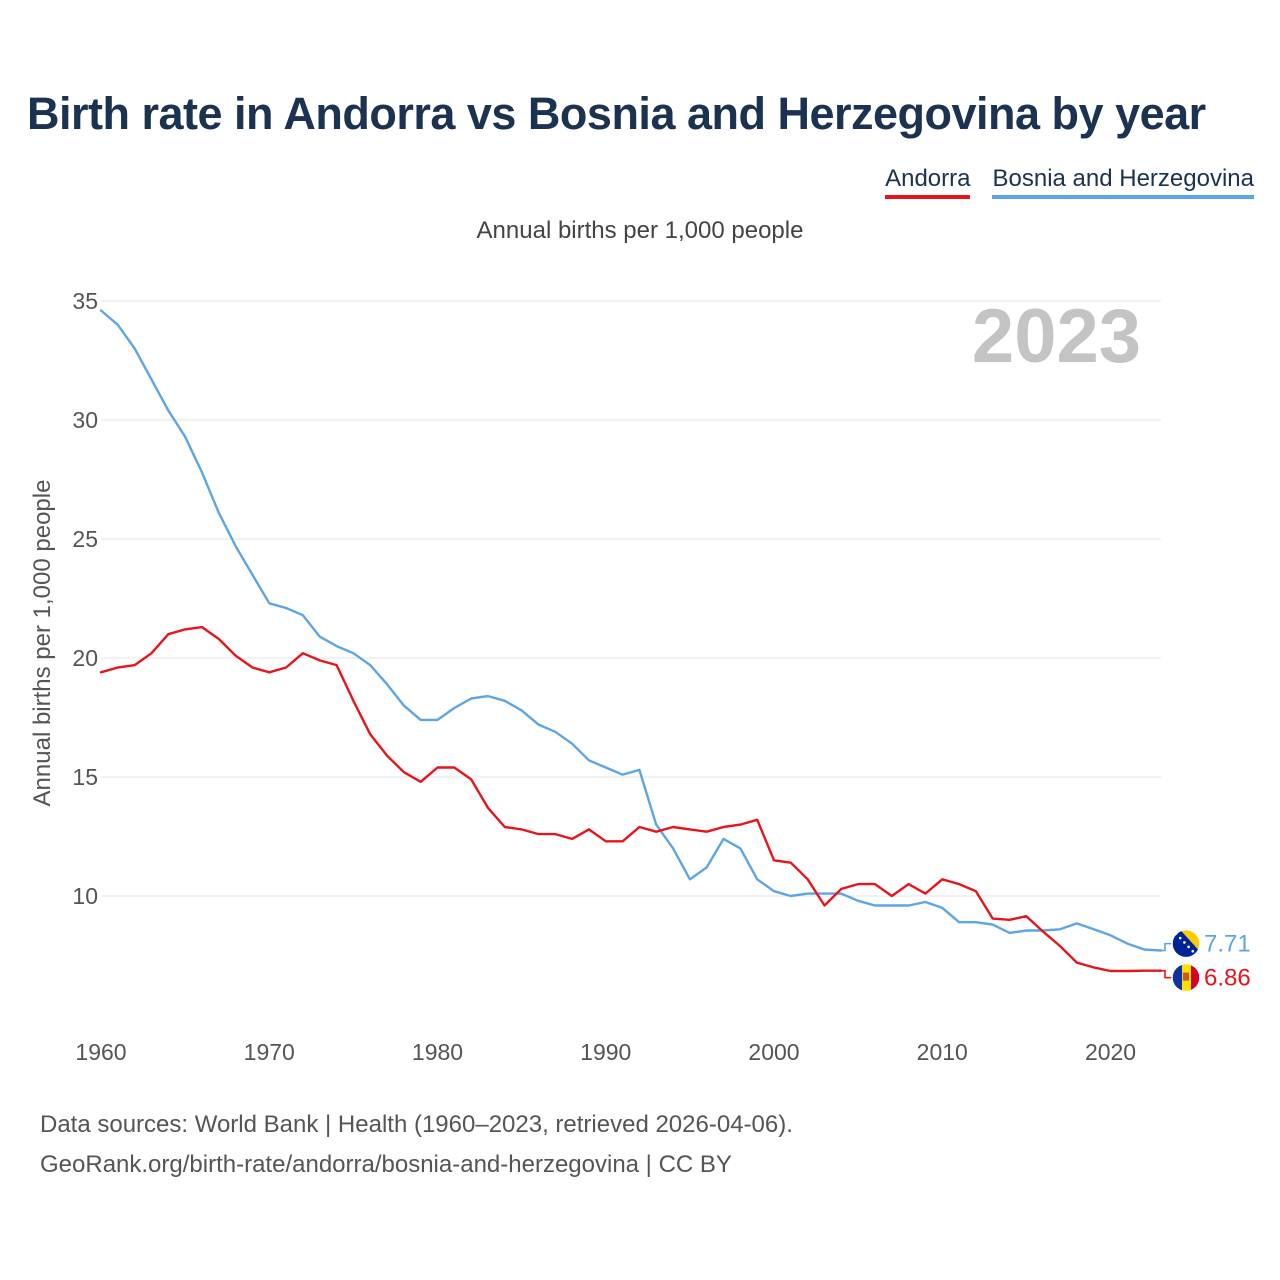 The height and width of the screenshot is (1280, 1280). I want to click on end-value-bosnia-and-herzegovina: 7.71, so click(1227, 944).